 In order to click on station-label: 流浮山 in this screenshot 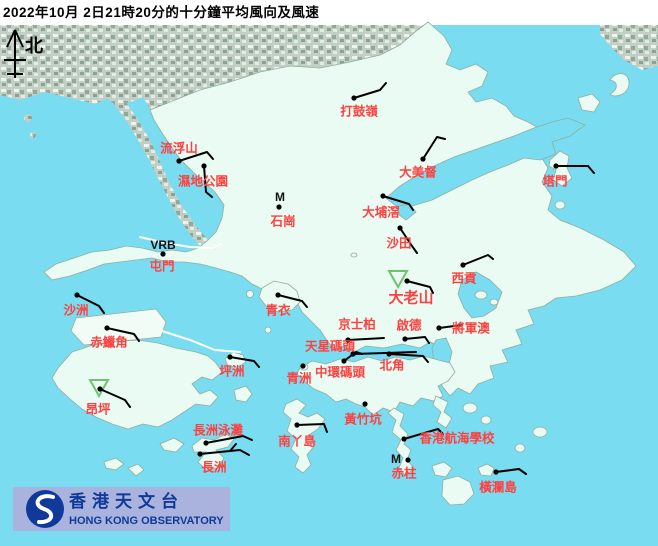, I will do `click(179, 148)`.